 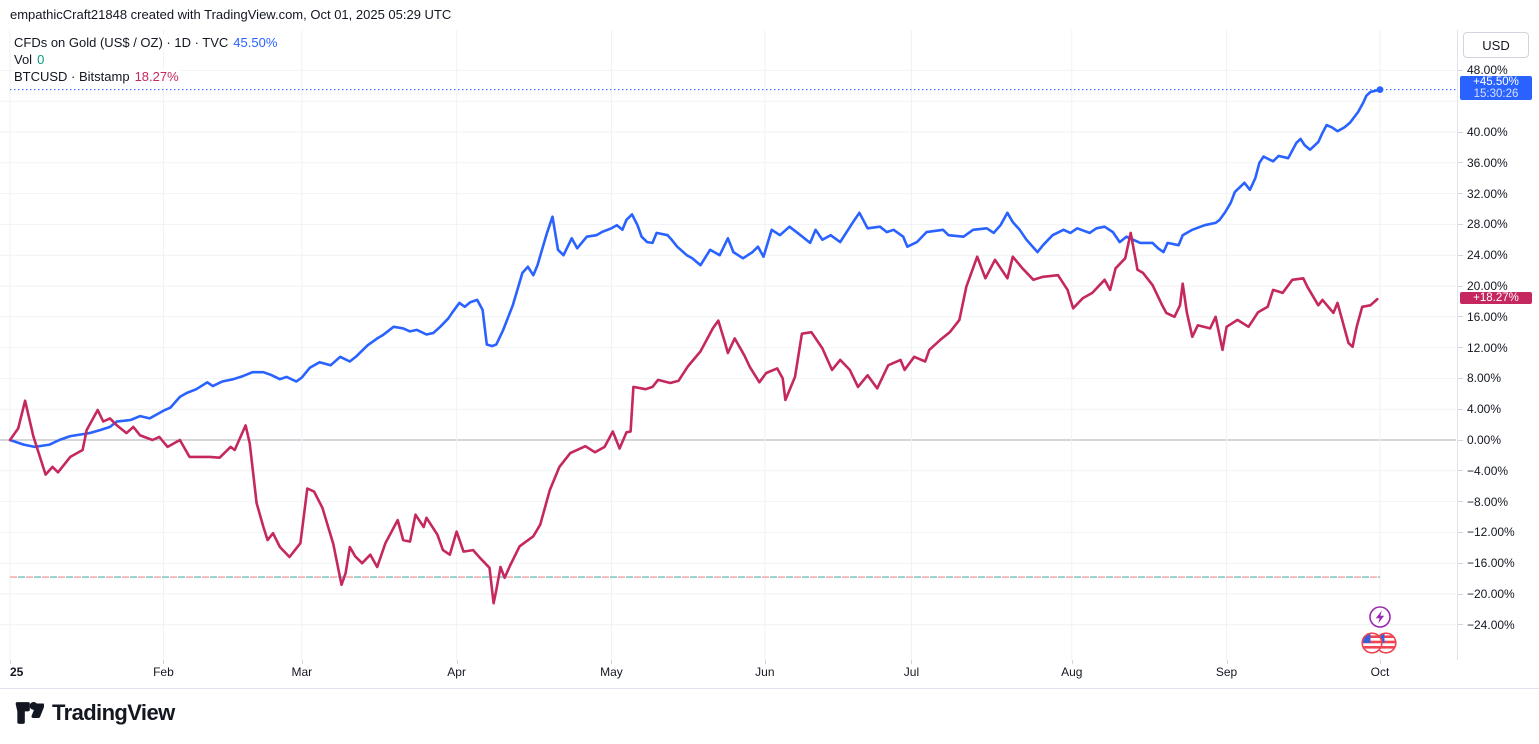 I want to click on price-tick-label: −8.00%, so click(x=1488, y=501).